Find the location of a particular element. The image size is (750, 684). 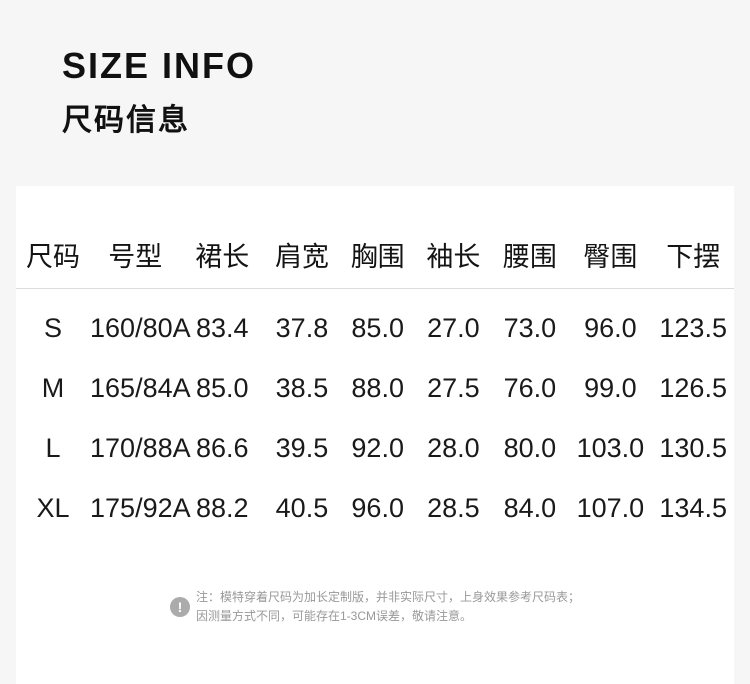

size-cell: 39.5 is located at coordinates (302, 447).